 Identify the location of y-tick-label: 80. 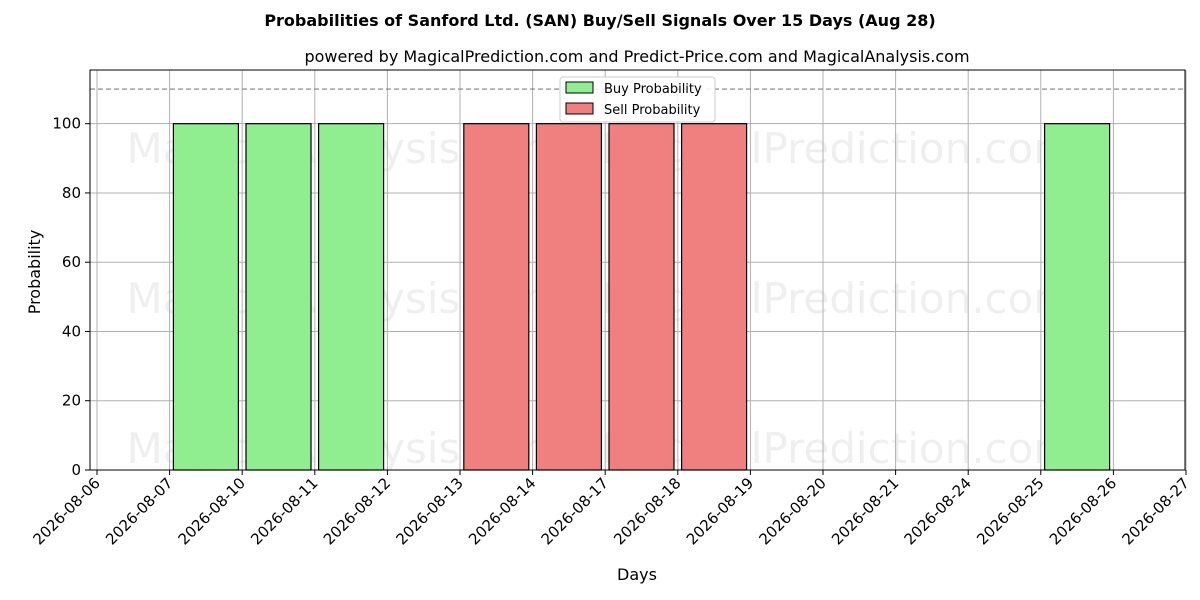
(71, 193).